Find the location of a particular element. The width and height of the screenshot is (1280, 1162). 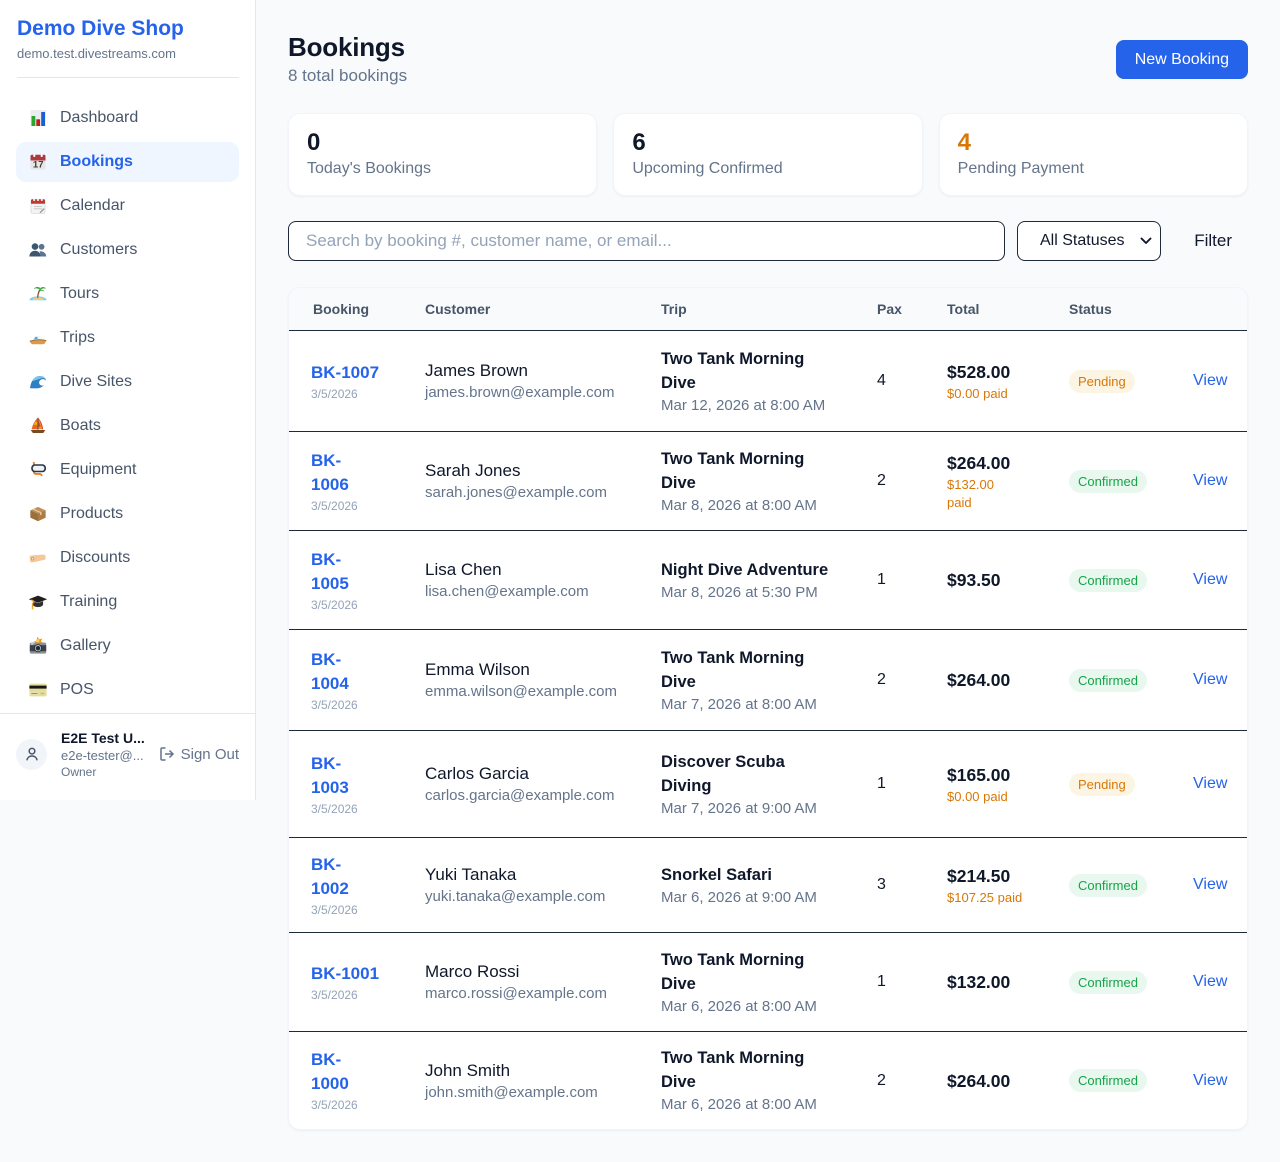

svg-text: 17 is located at coordinates (38, 165).